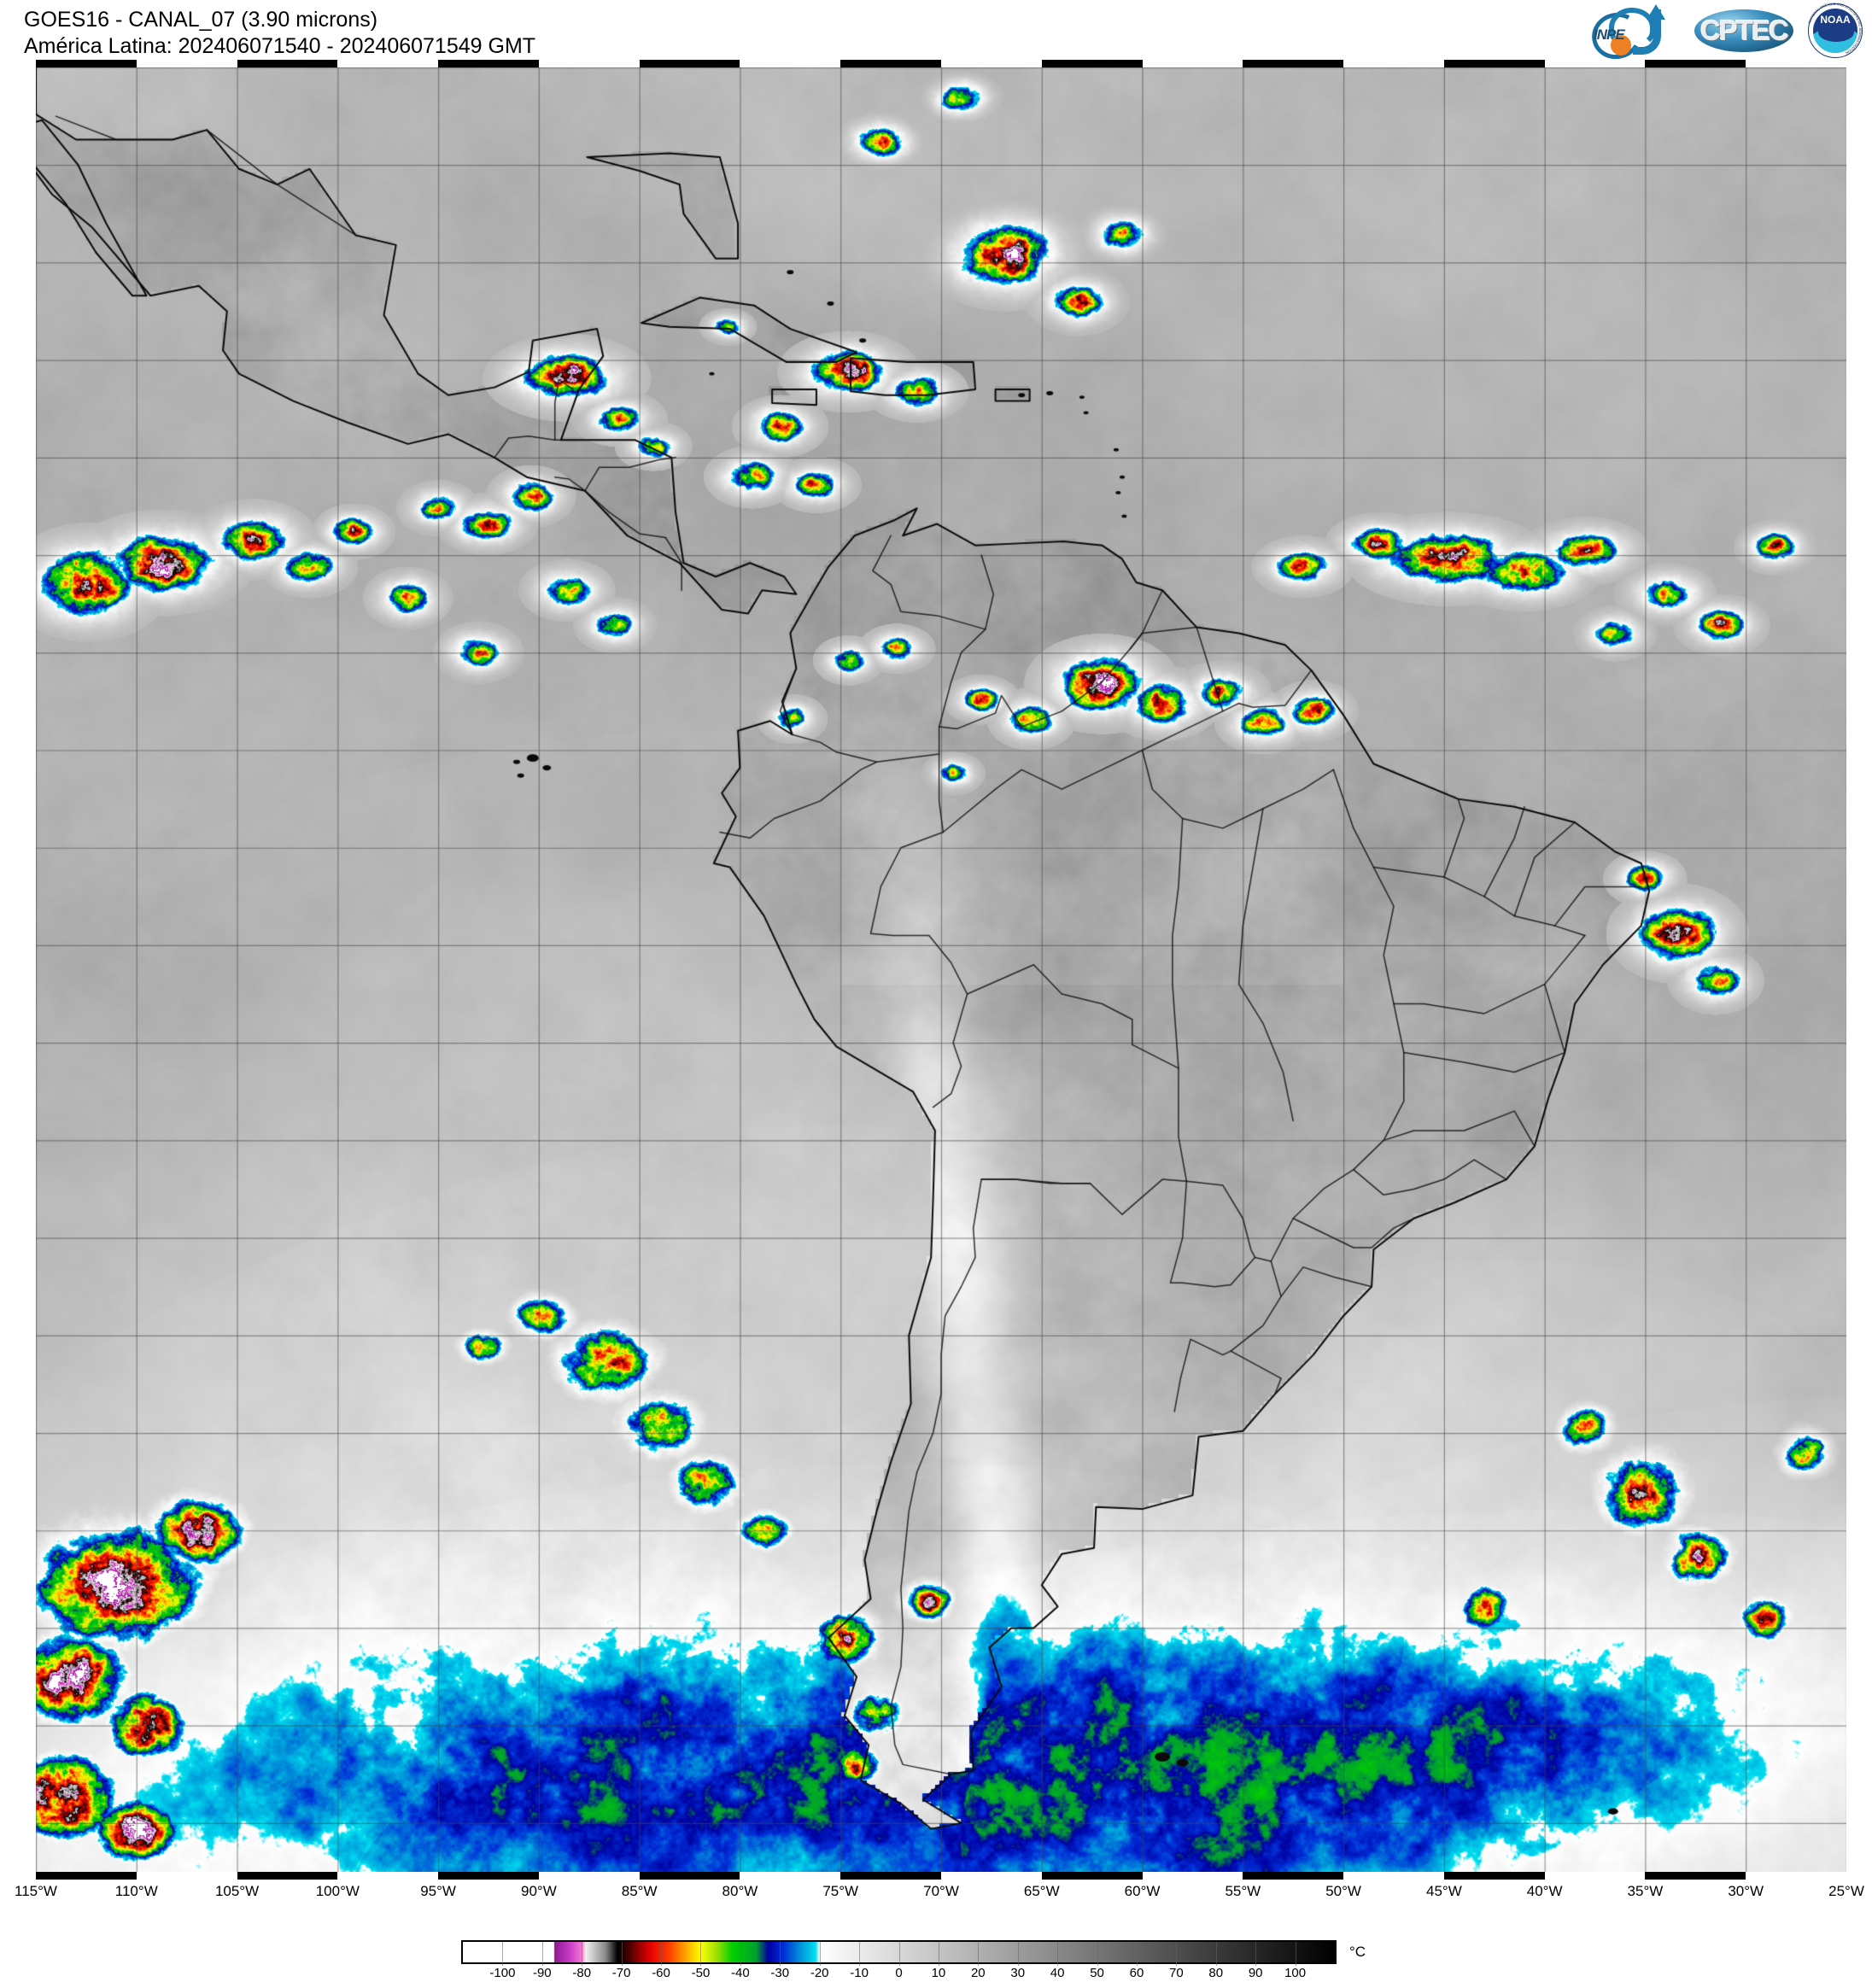 The image size is (1872, 1988). I want to click on colorbar-box, so click(899, 1953).